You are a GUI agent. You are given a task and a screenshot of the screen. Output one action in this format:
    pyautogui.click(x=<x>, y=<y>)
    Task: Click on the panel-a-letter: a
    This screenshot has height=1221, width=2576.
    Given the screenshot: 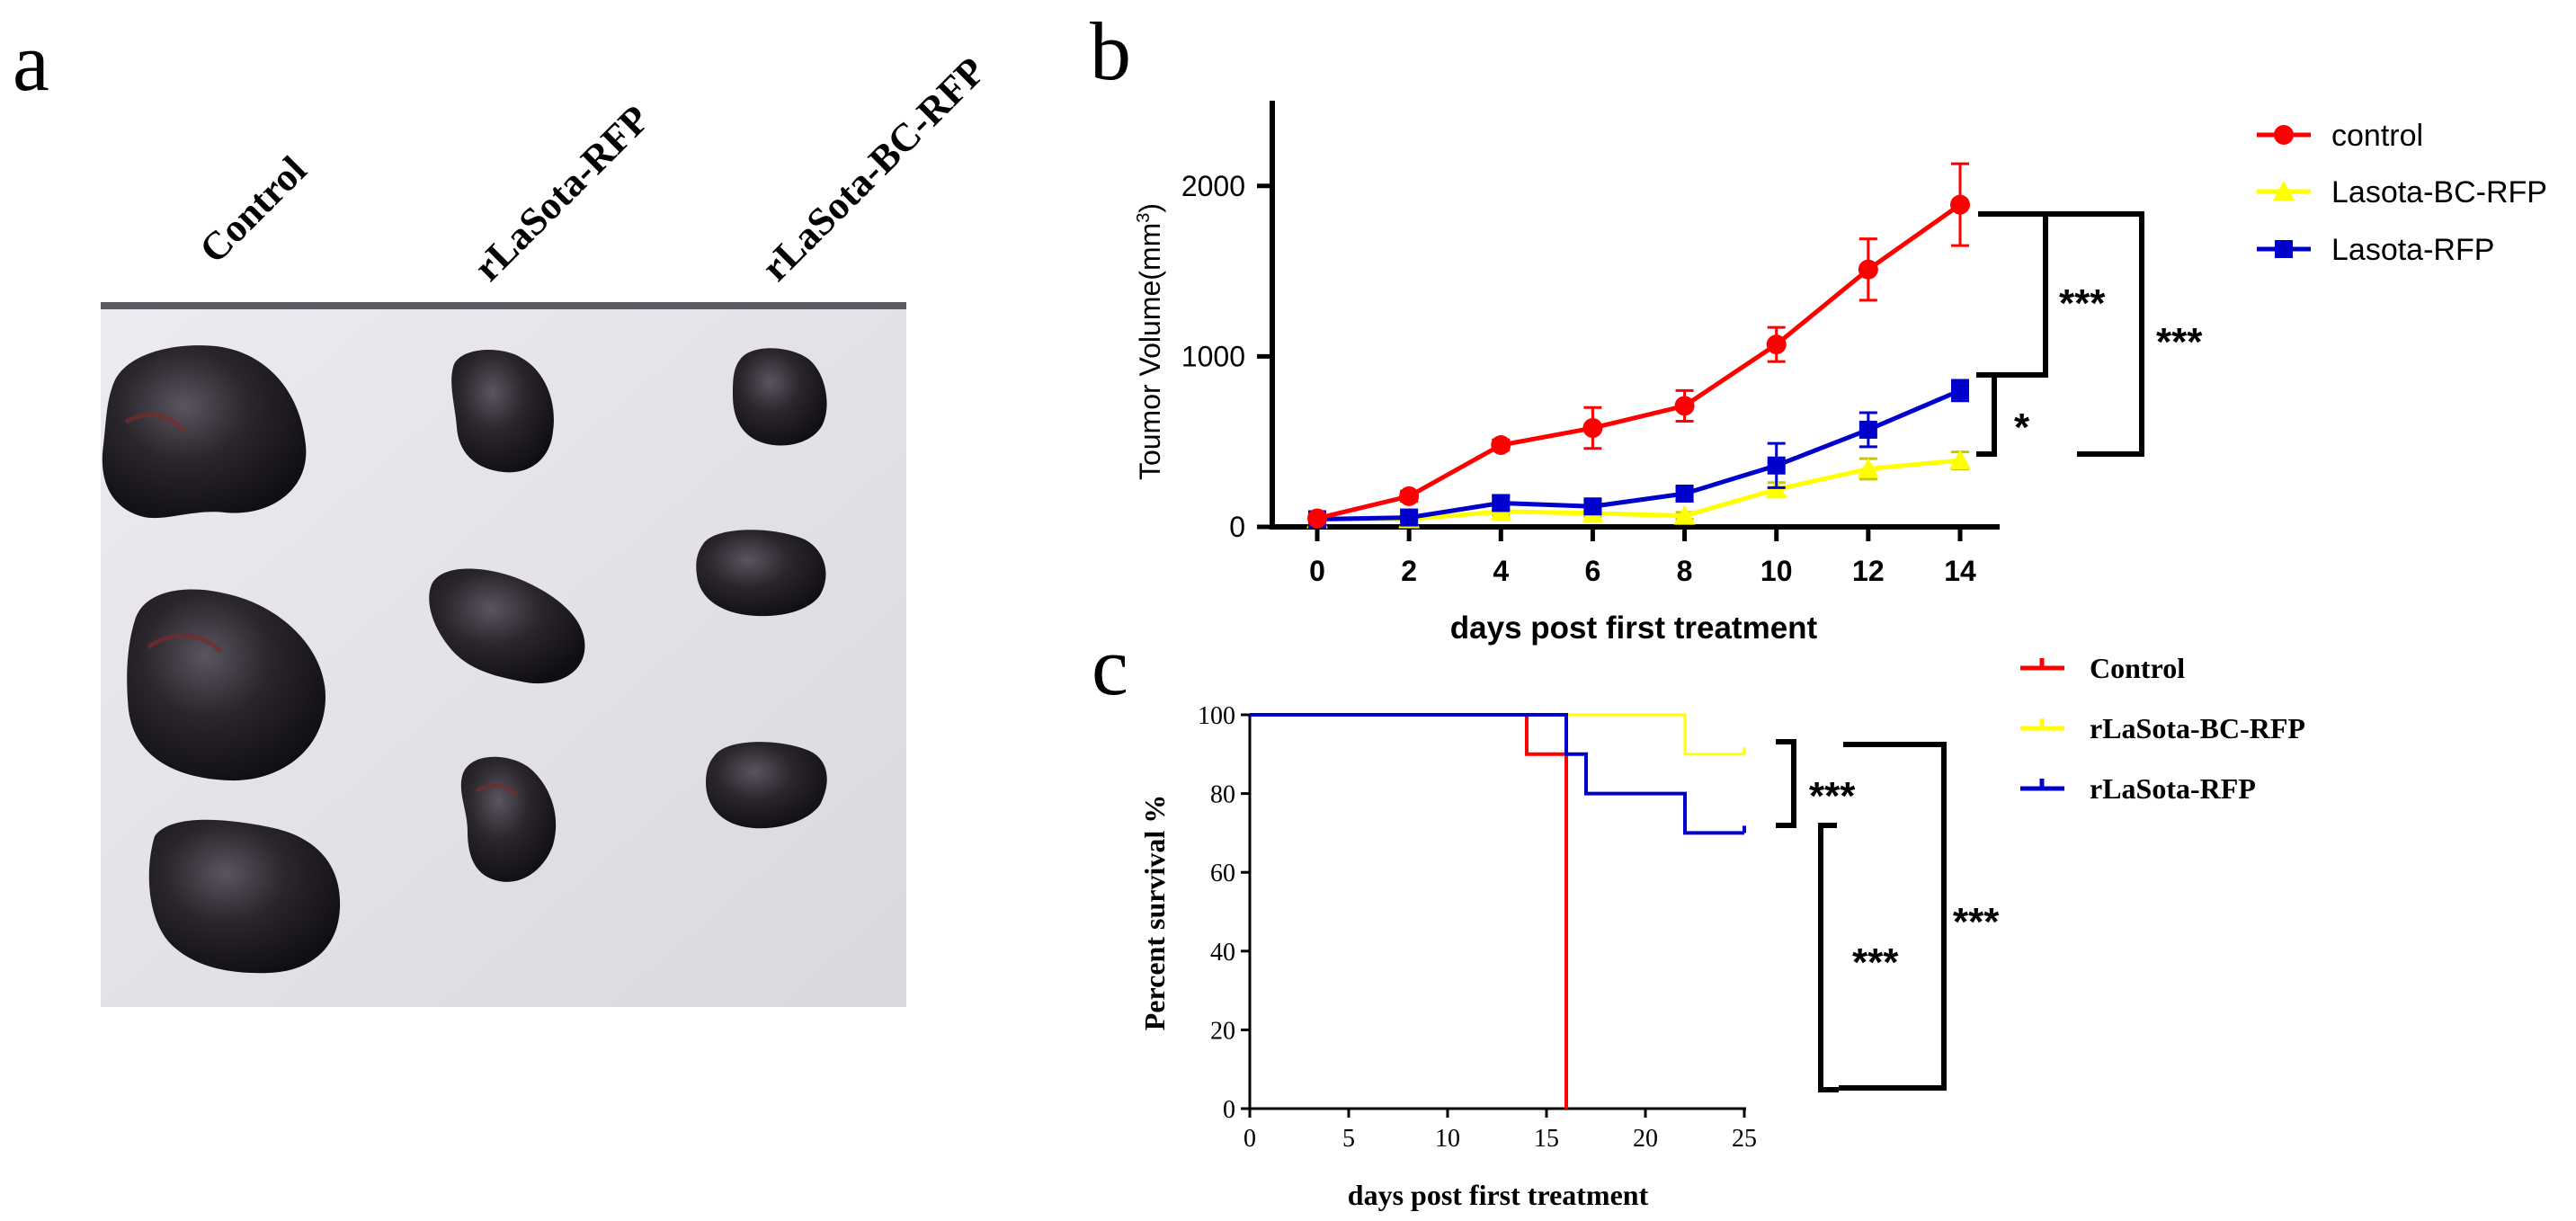 What is the action you would take?
    pyautogui.click(x=31, y=62)
    